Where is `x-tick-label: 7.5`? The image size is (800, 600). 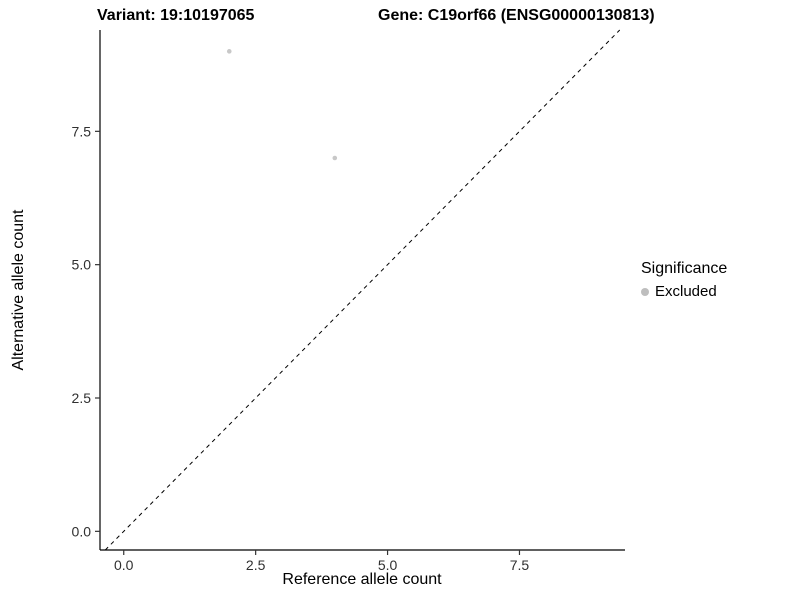 x-tick-label: 7.5 is located at coordinates (520, 565).